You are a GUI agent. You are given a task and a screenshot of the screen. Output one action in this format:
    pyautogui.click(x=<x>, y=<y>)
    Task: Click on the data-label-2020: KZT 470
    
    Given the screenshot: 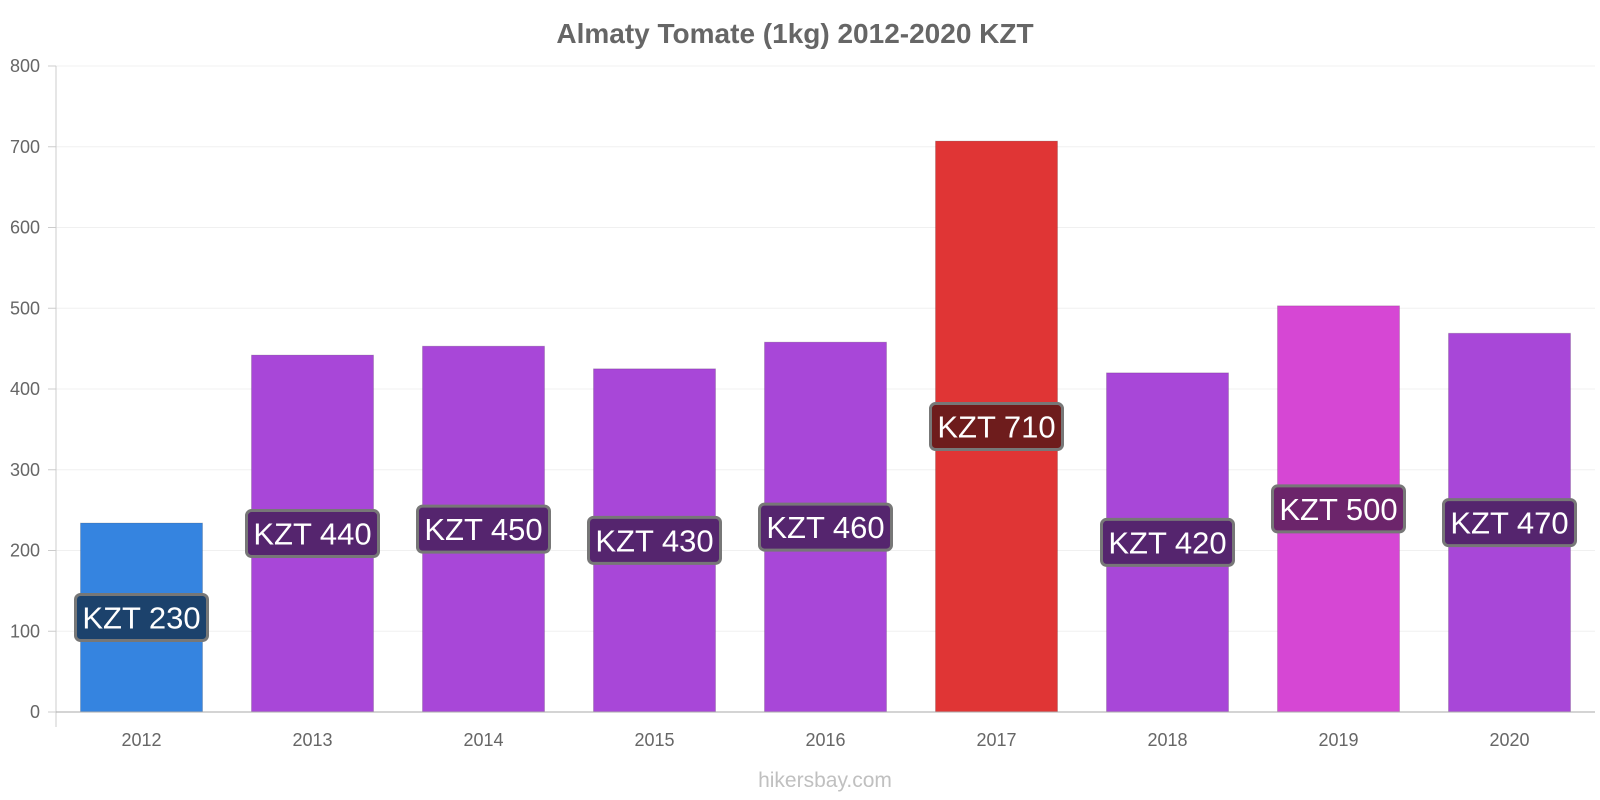 What is the action you would take?
    pyautogui.click(x=1509, y=523)
    